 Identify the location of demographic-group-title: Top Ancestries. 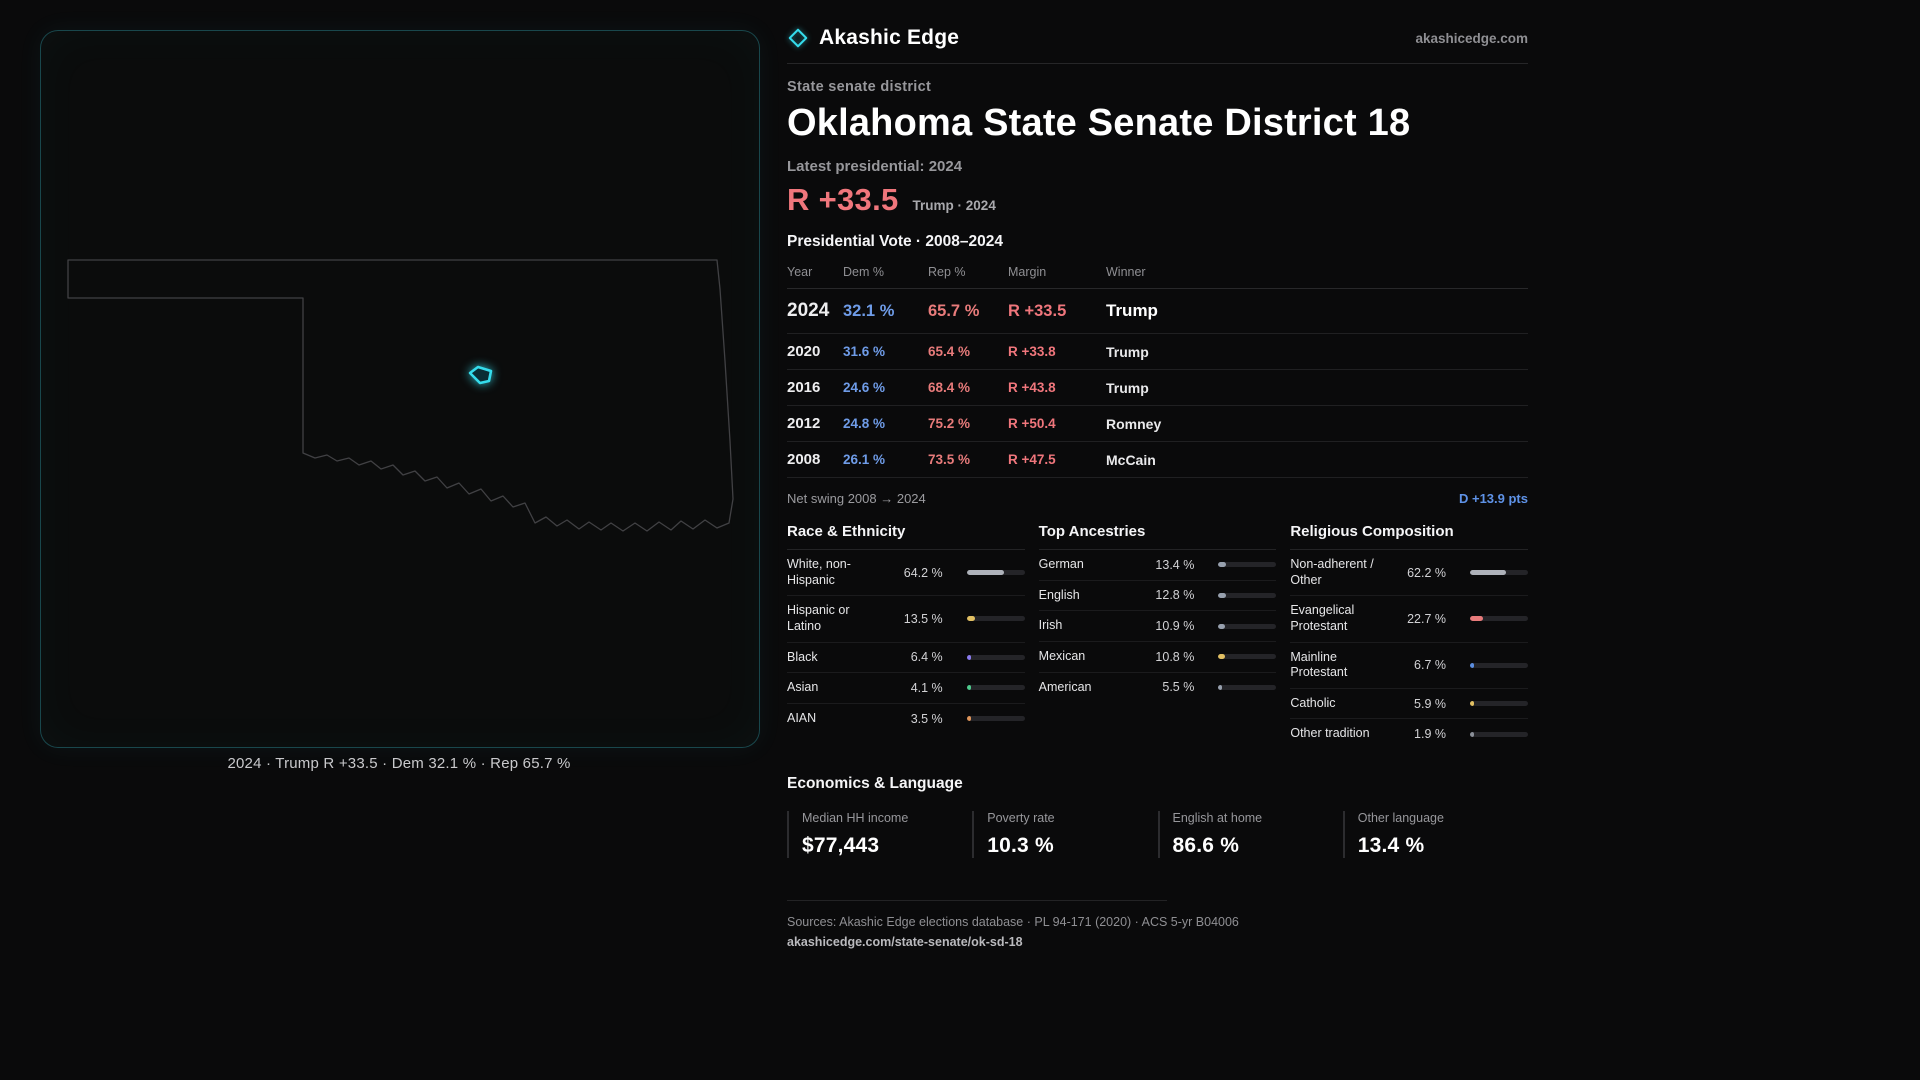
(1157, 536).